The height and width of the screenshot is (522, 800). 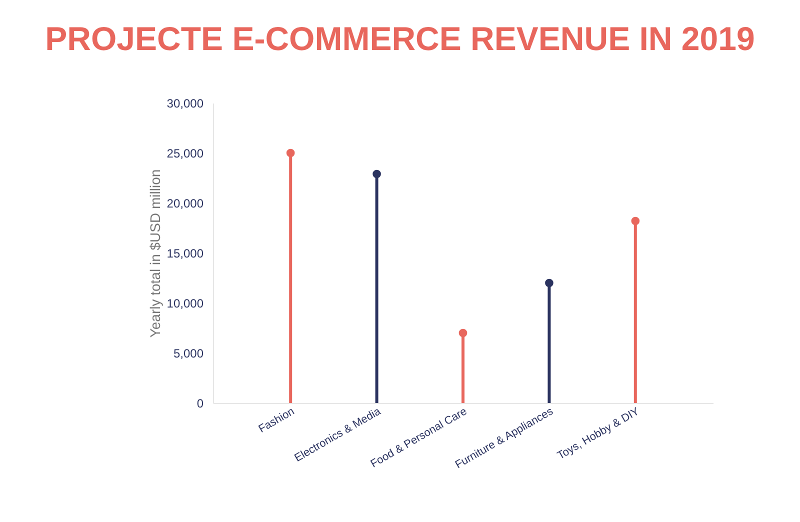 What do you see at coordinates (154, 253) in the screenshot?
I see `y-axis-title: Yearly total in $USD million` at bounding box center [154, 253].